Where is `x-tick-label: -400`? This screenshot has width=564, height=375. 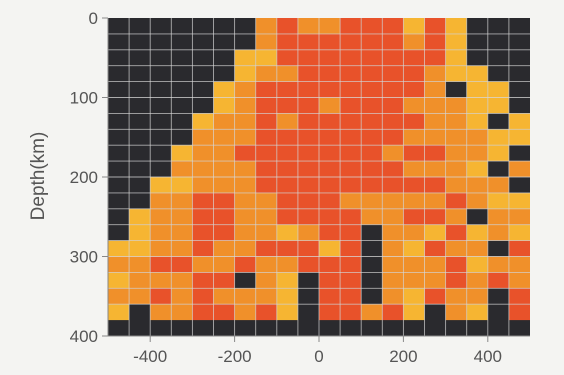
x-tick-label: -400 is located at coordinates (150, 356).